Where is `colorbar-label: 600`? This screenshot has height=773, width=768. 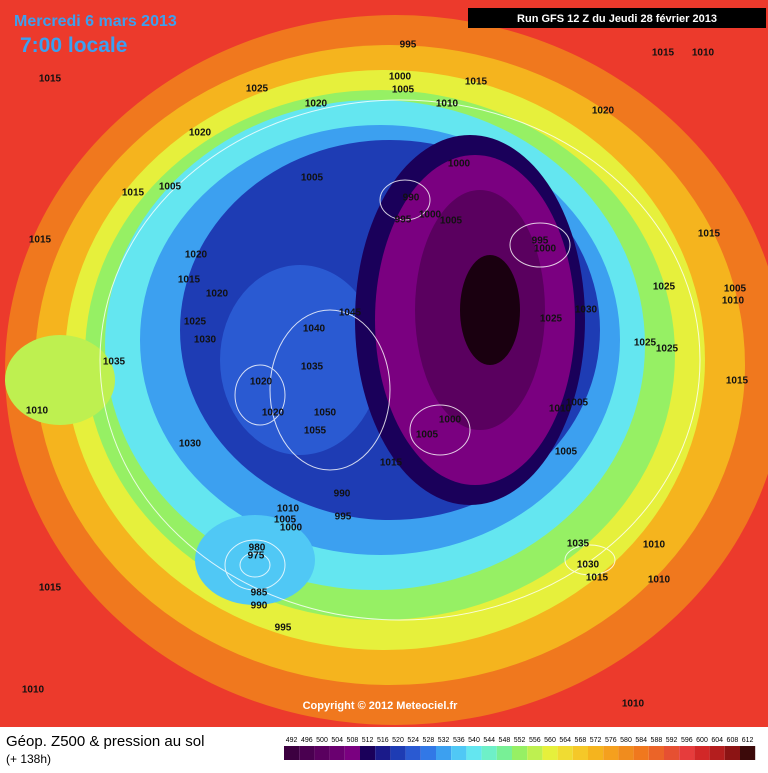 colorbar-label: 600 is located at coordinates (702, 740).